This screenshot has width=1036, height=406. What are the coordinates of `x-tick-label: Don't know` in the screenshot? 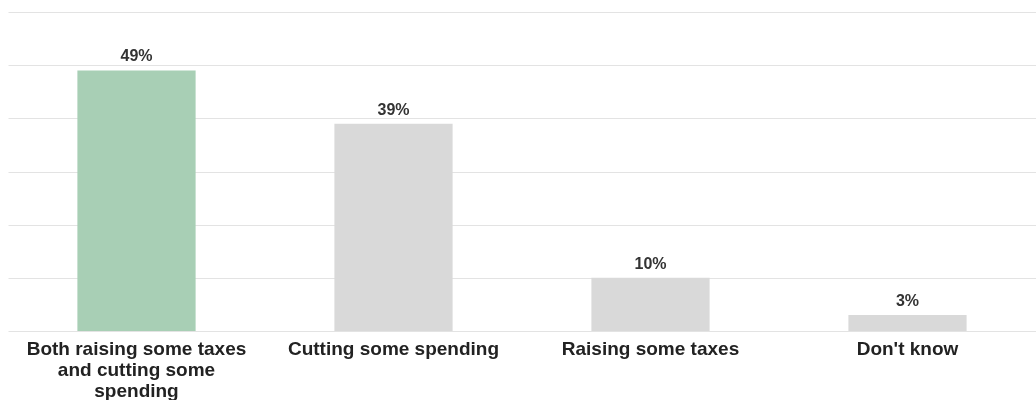 It's located at (907, 348).